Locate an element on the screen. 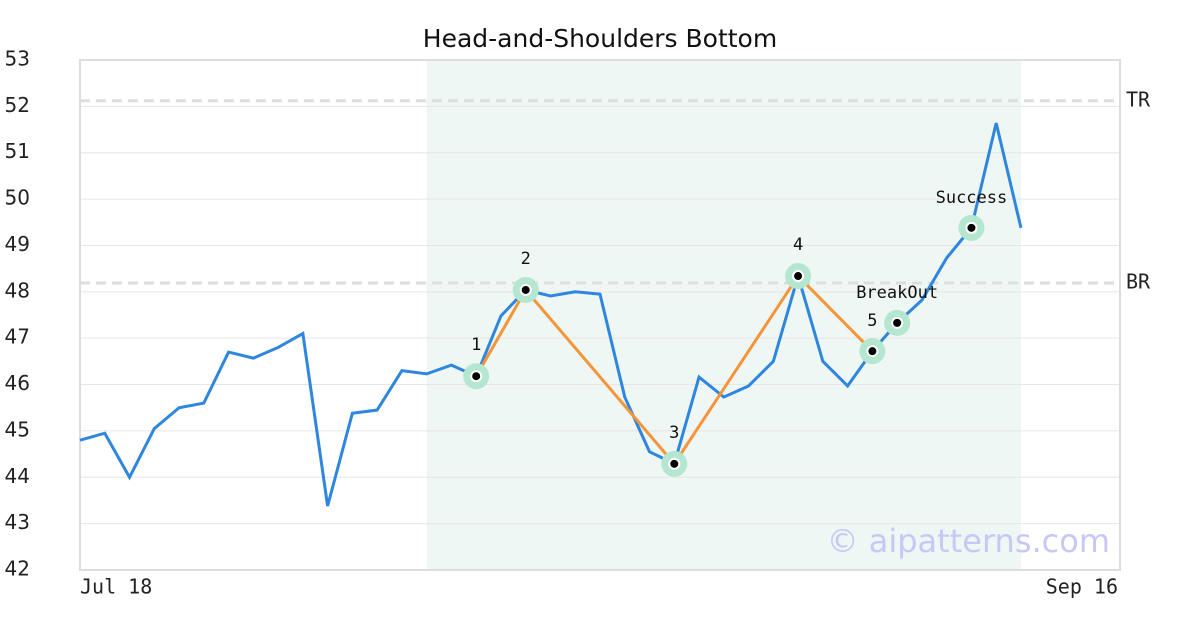  point-label: 3 is located at coordinates (674, 433).